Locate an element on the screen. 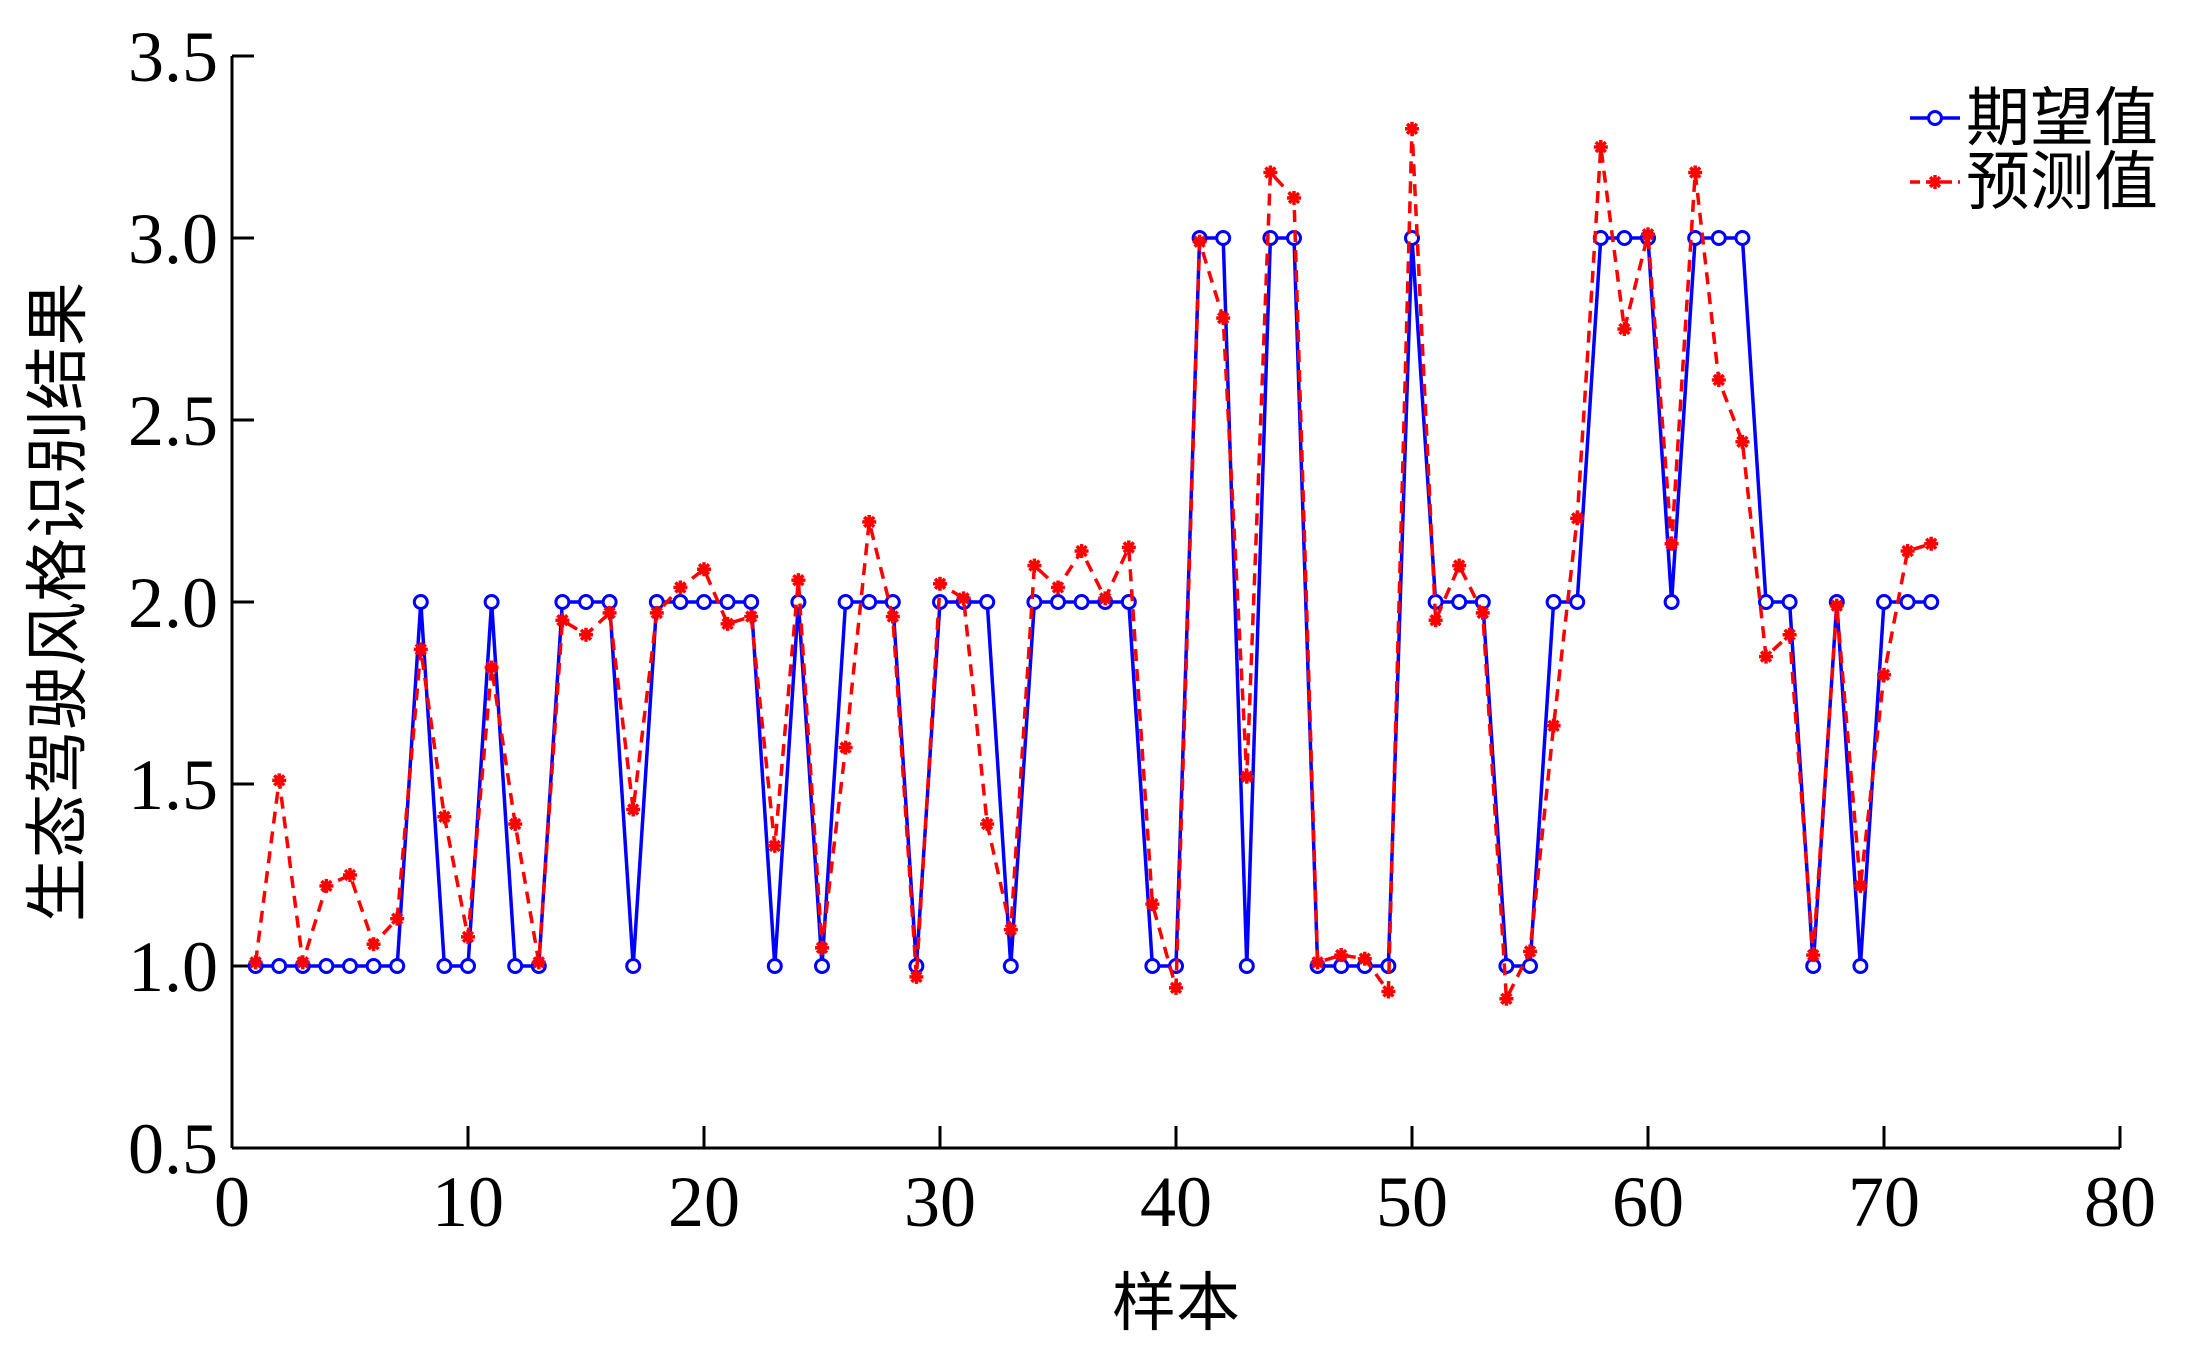  y-tick-label: 1.5 is located at coordinates (173, 785).